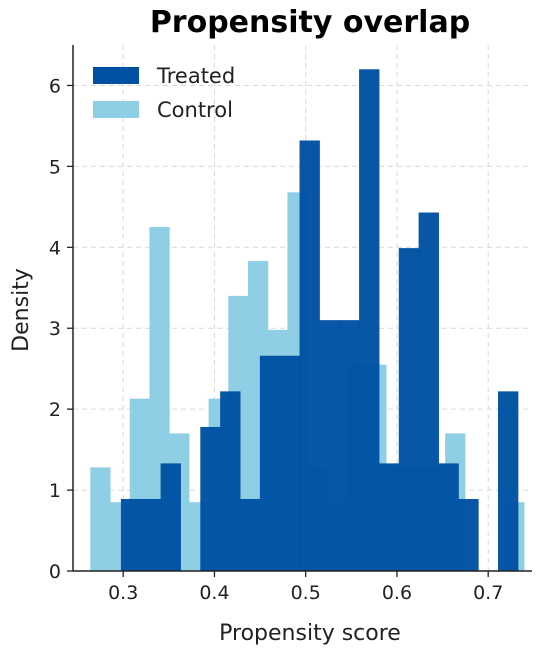  I want to click on control-bar, so click(100, 519).